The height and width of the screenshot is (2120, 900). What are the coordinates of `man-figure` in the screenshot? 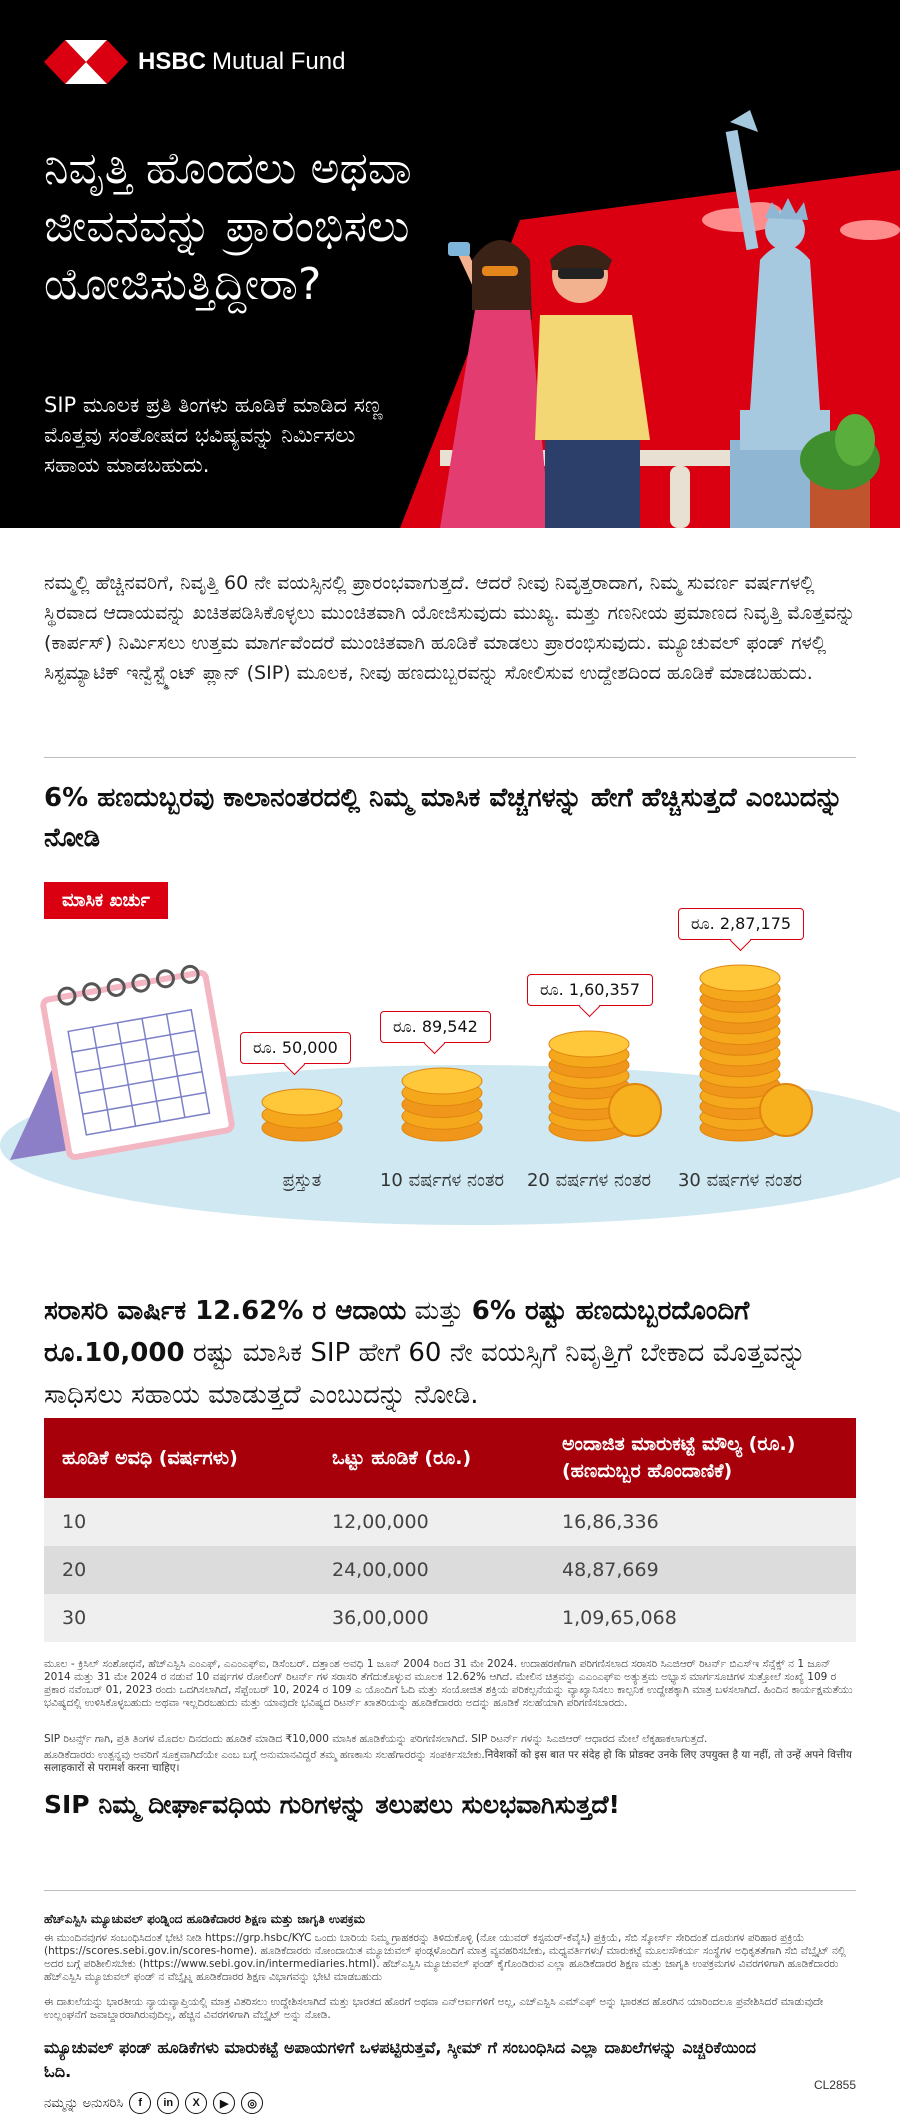 It's located at (592, 386).